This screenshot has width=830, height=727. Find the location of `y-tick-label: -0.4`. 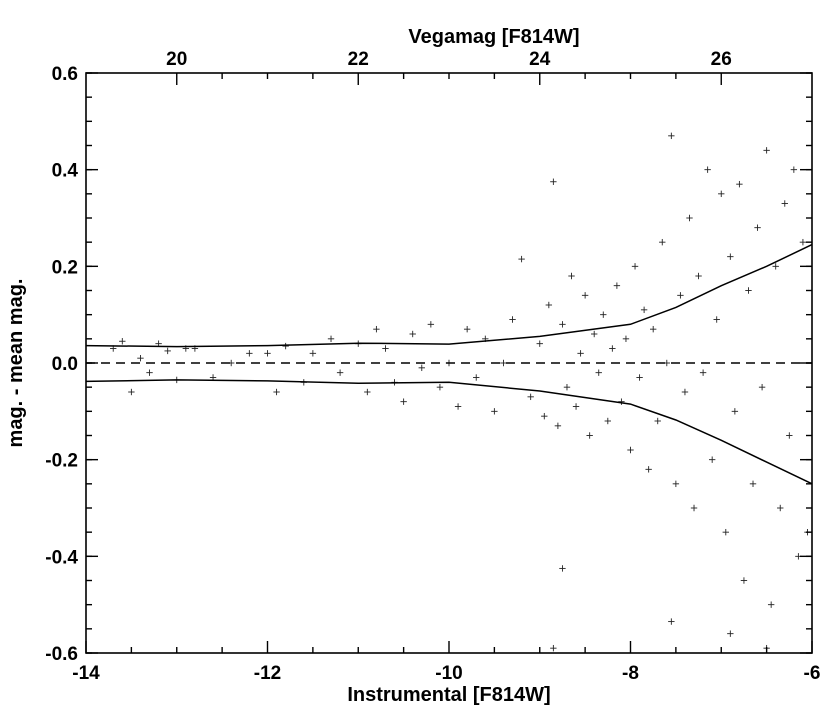

y-tick-label: -0.4 is located at coordinates (61, 557).